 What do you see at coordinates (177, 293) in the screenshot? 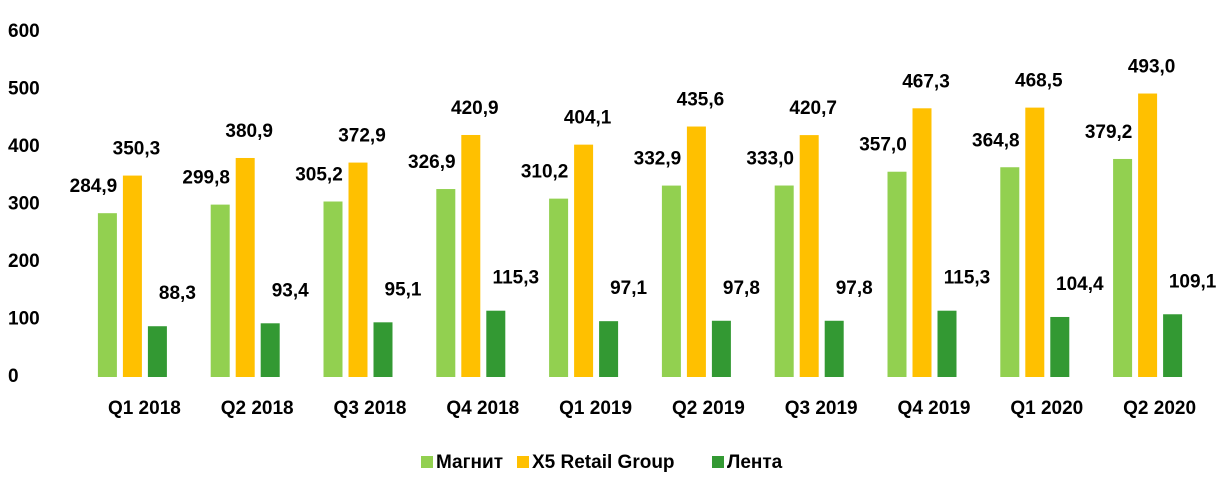
I see `data-label: 88,3` at bounding box center [177, 293].